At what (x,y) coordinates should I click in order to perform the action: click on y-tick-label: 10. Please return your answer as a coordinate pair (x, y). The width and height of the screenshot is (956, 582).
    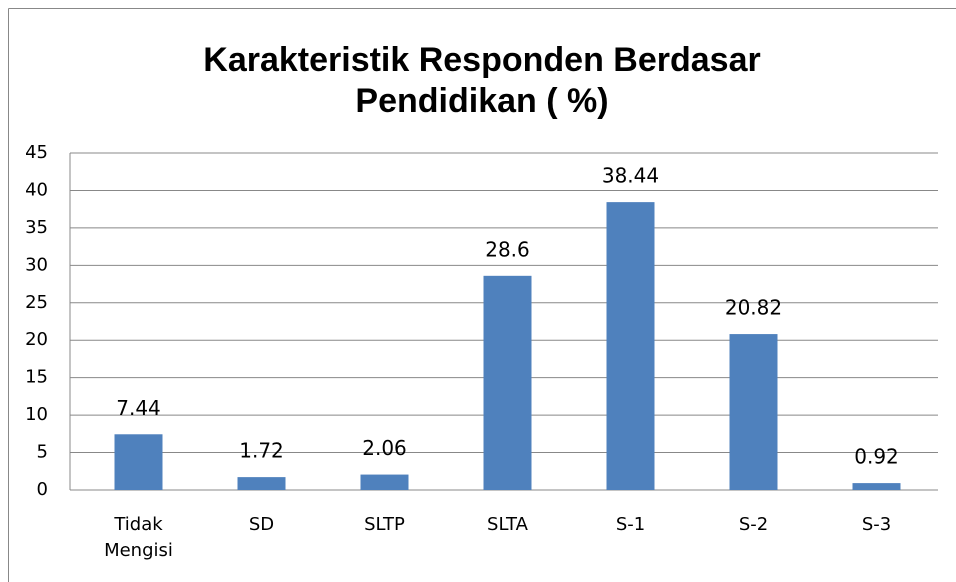
    Looking at the image, I should click on (36, 414).